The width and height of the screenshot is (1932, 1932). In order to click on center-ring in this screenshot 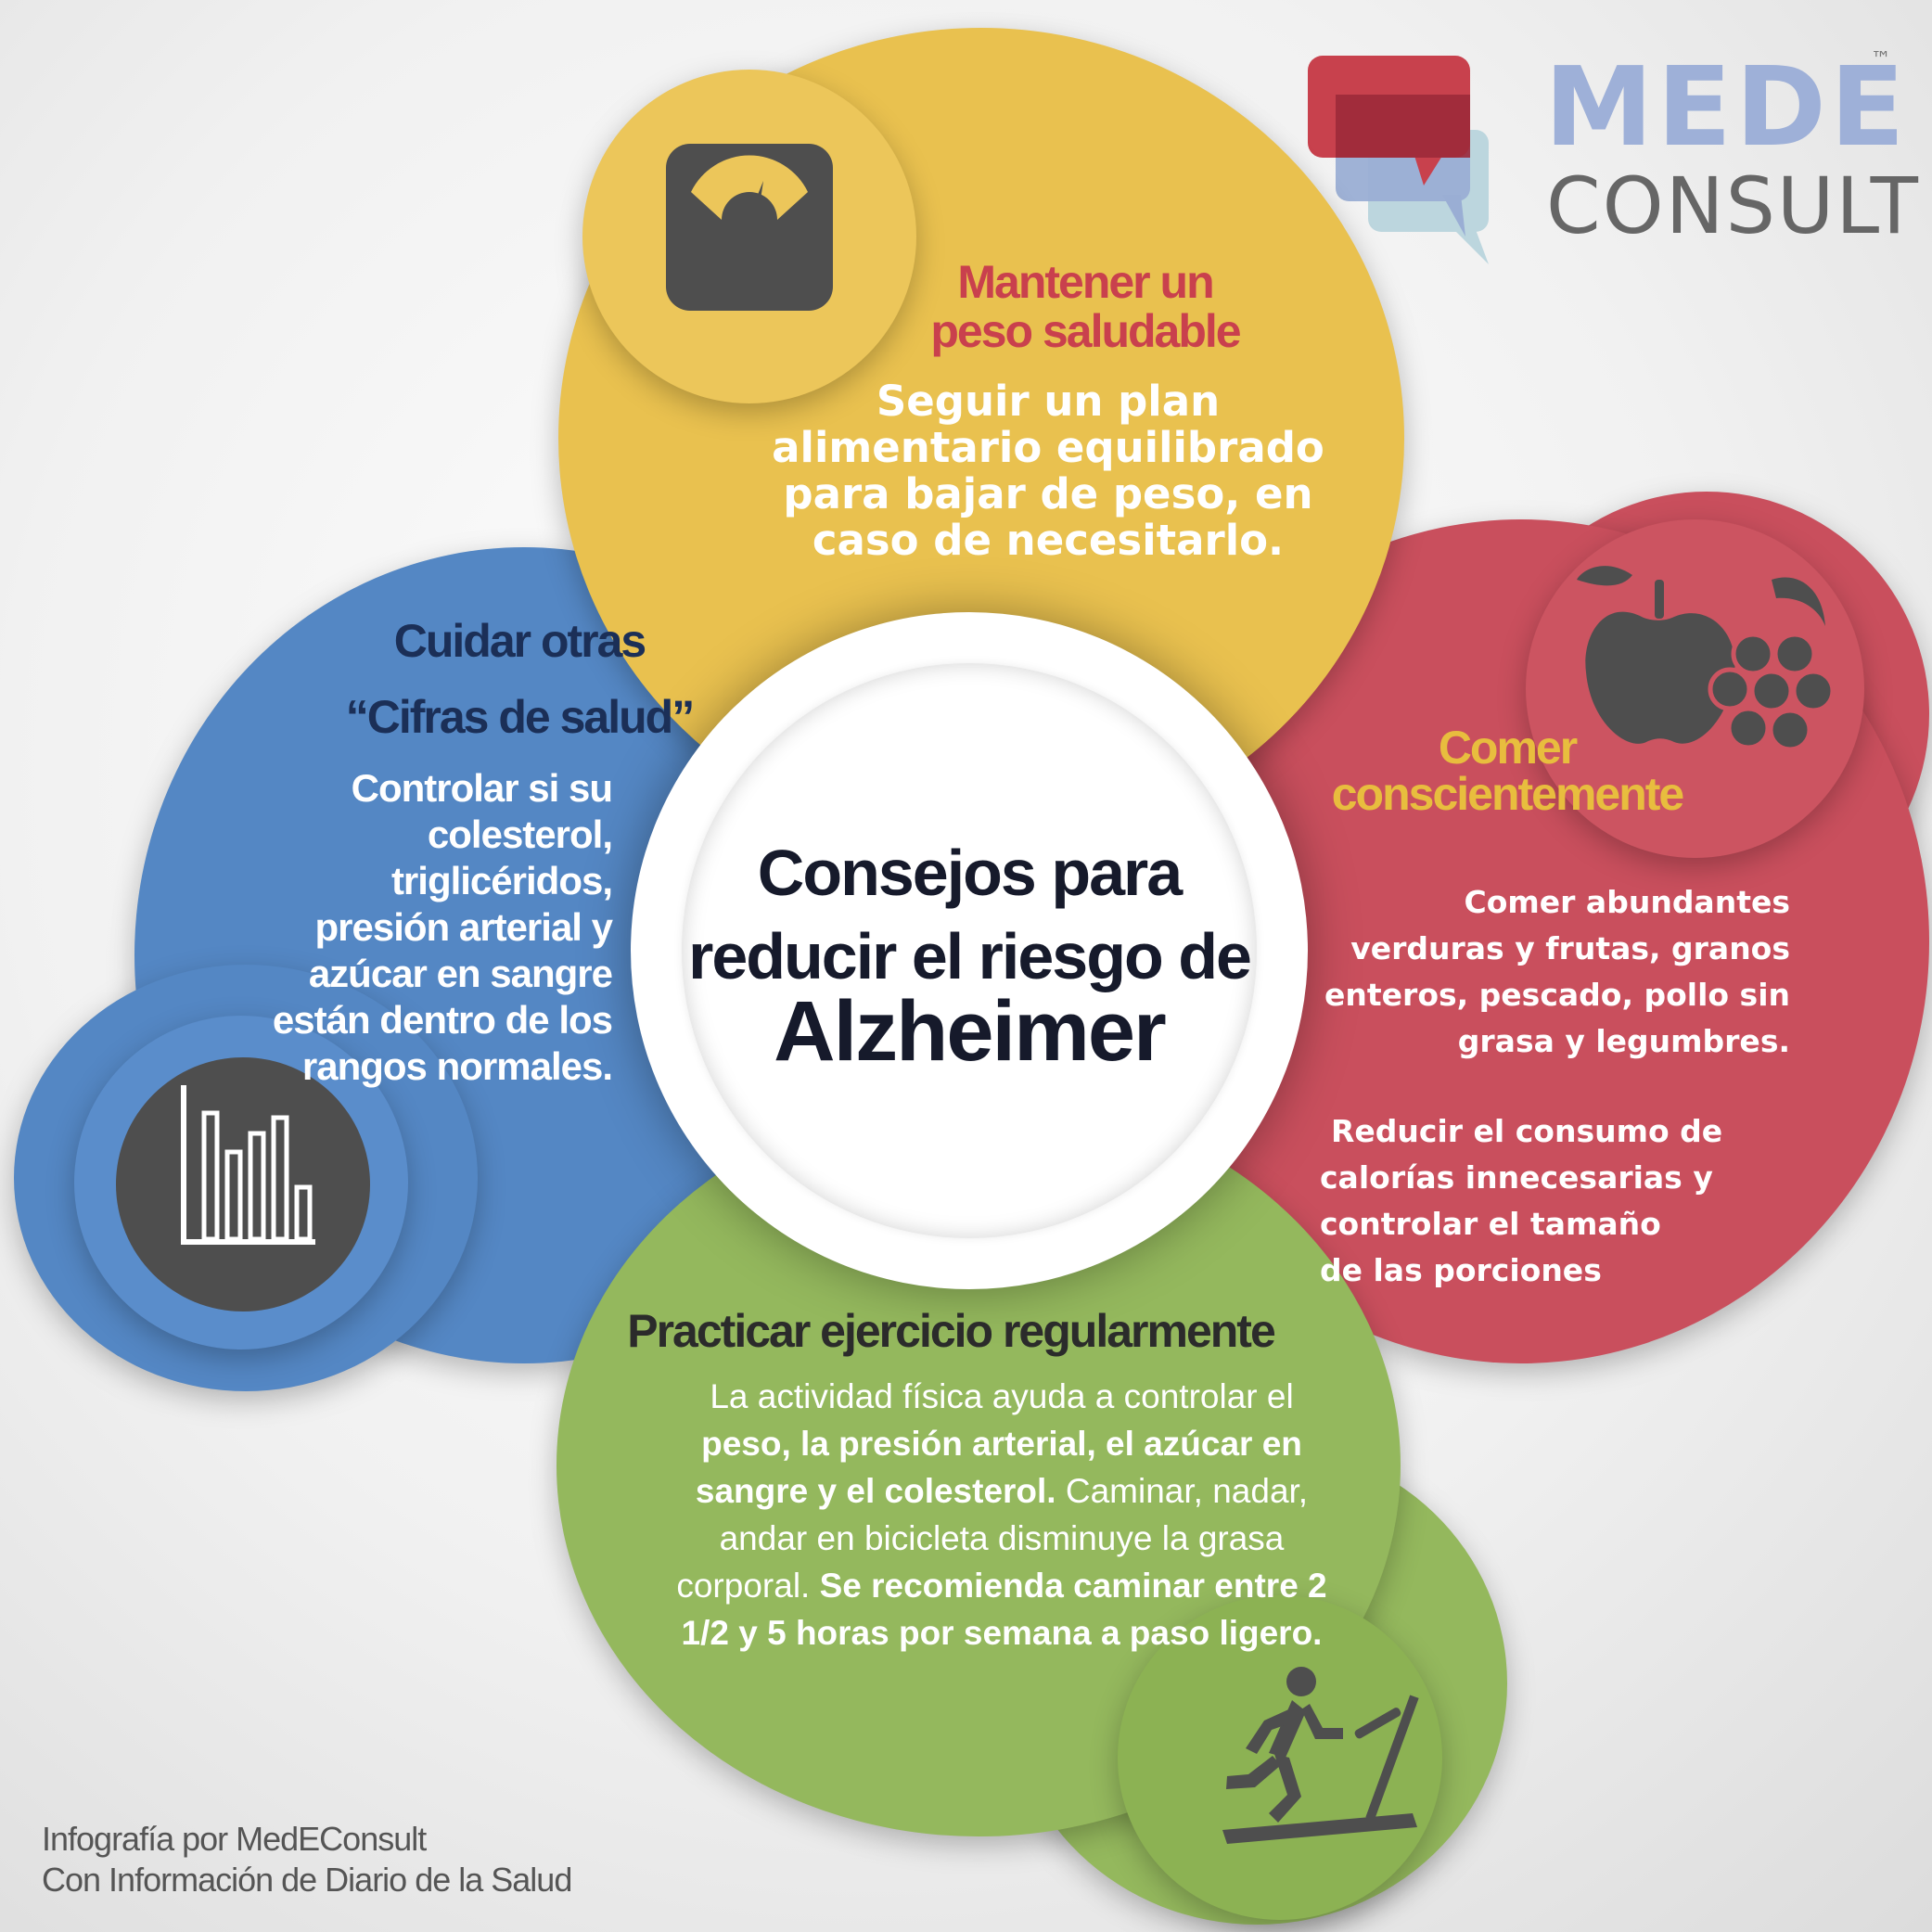, I will do `click(969, 950)`.